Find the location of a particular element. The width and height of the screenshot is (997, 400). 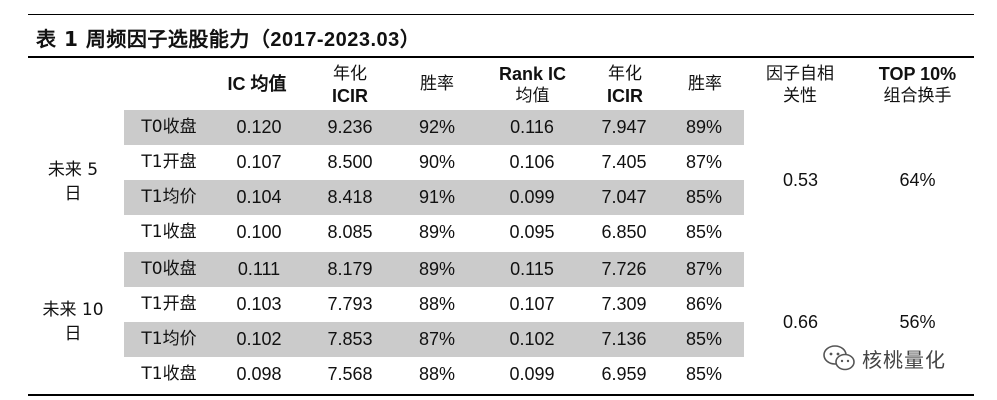

top-rule is located at coordinates (501, 14).